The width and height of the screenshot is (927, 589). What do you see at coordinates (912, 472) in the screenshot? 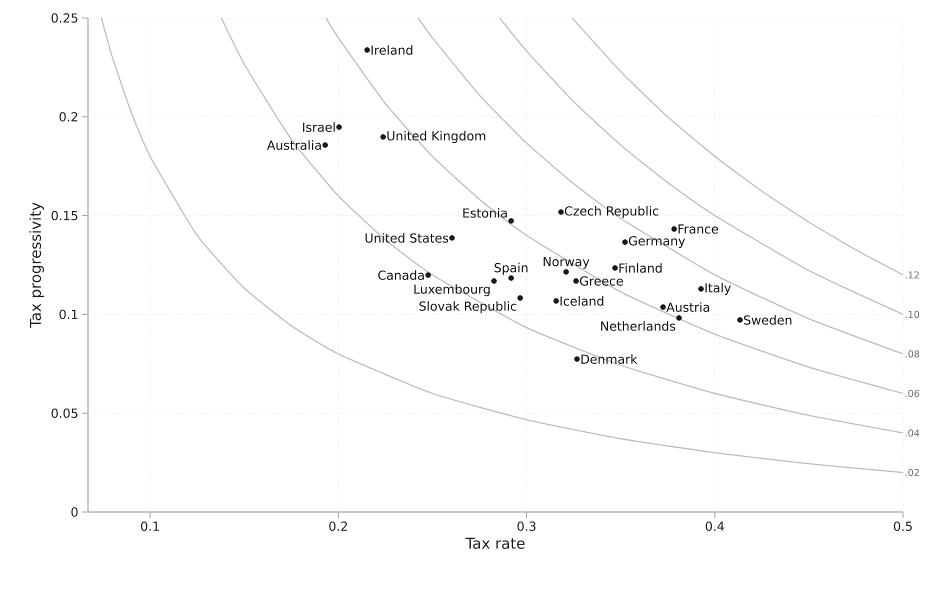
I see `series-label: .02` at bounding box center [912, 472].